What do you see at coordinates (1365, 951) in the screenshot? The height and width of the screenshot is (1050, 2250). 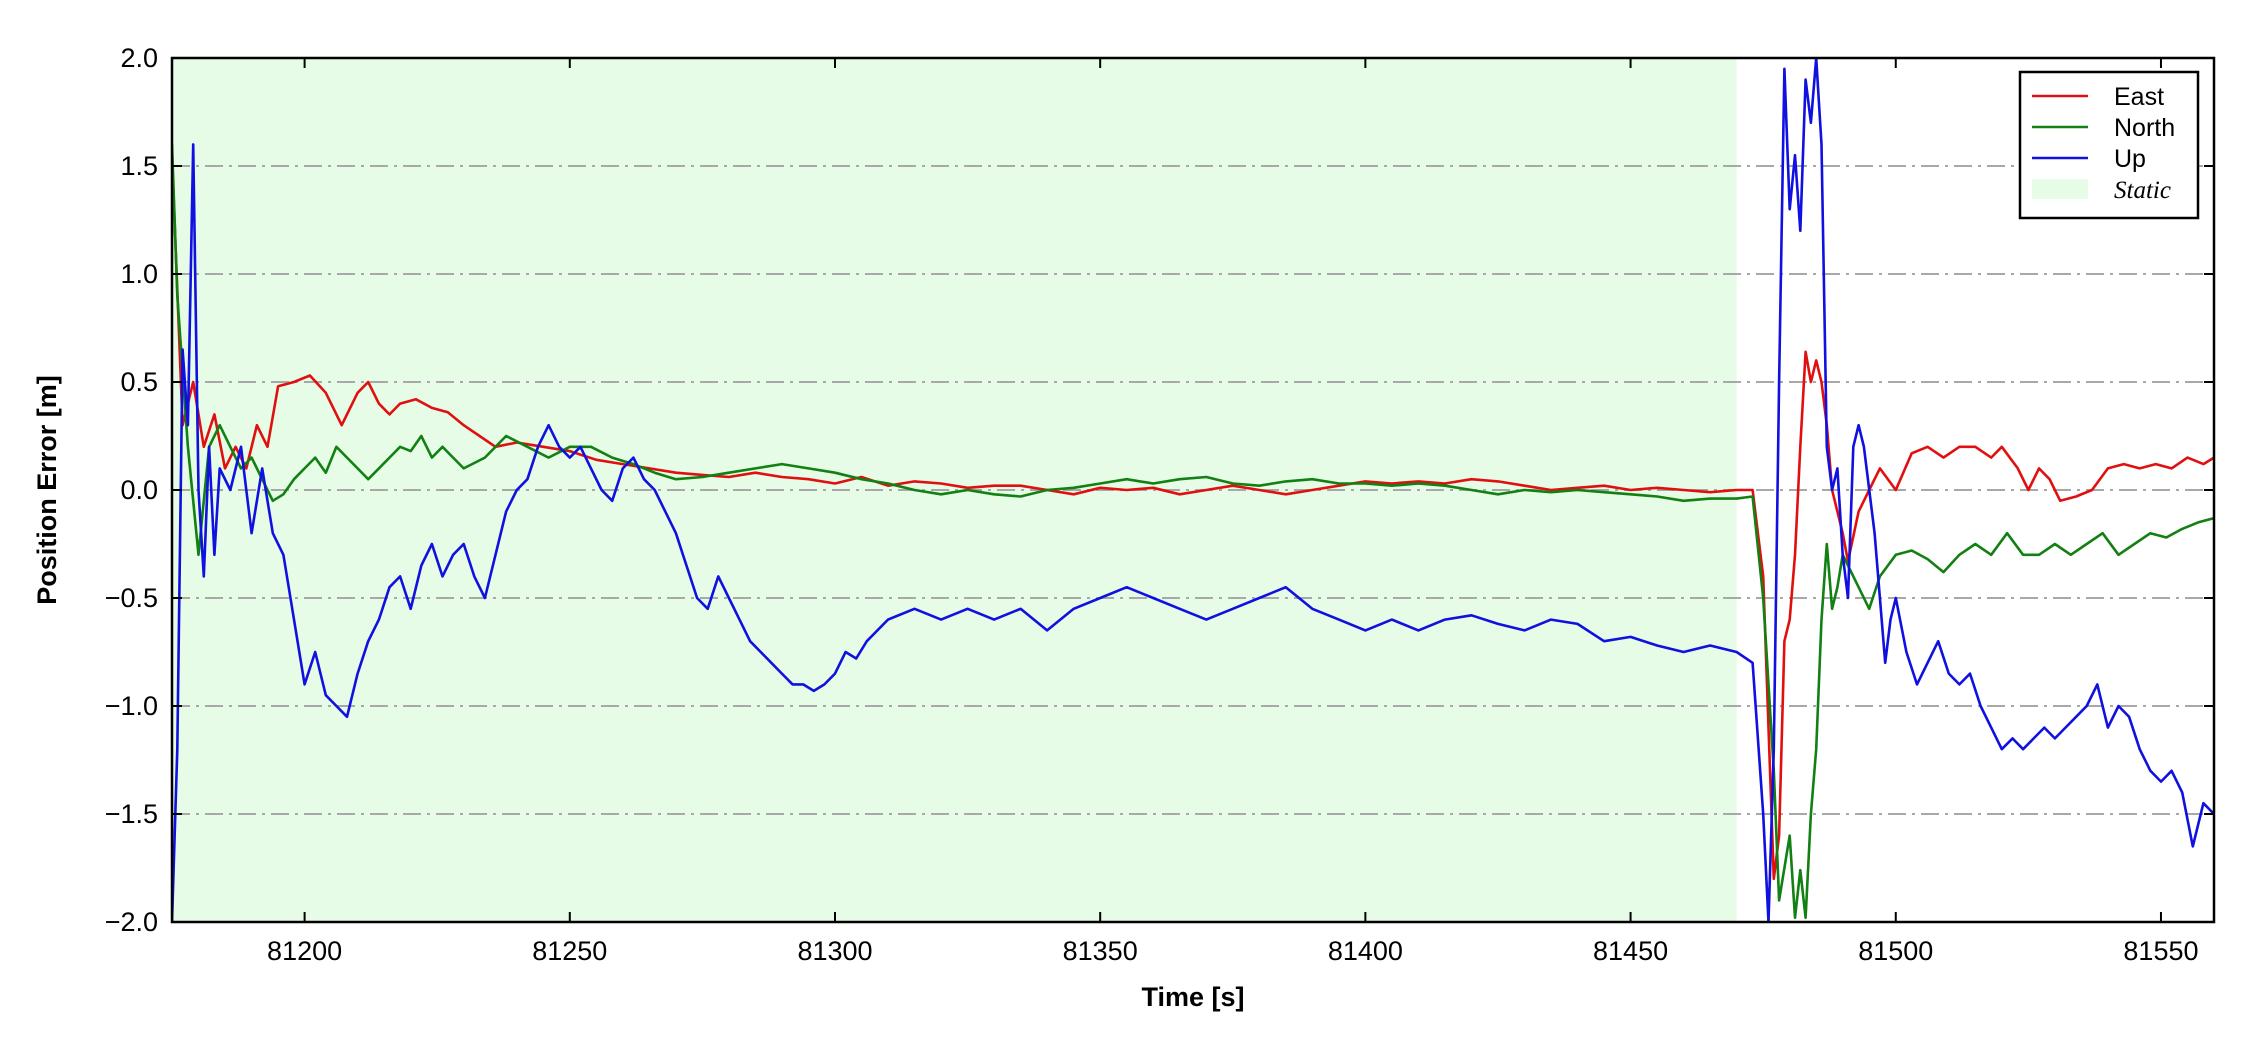 I see `x-tick-label: 81400` at bounding box center [1365, 951].